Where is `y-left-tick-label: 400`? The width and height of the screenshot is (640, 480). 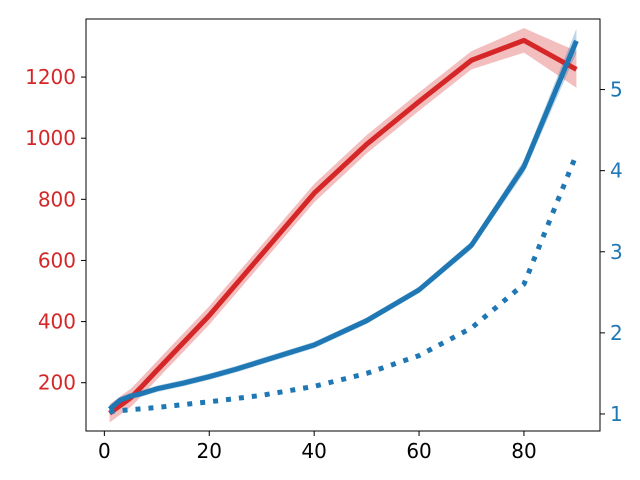 y-left-tick-label: 400 is located at coordinates (57, 322).